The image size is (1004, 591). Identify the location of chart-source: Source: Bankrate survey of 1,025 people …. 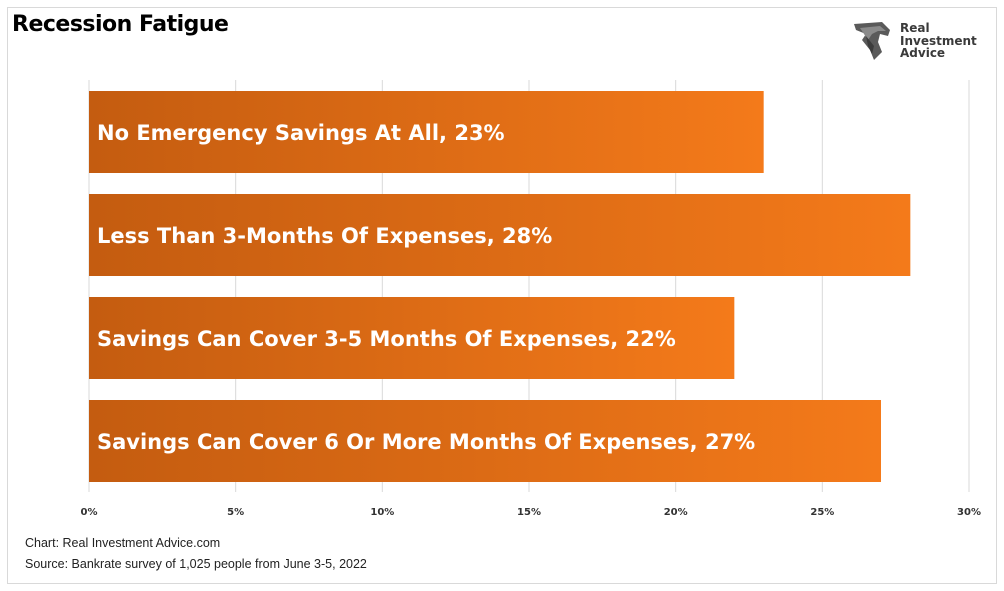
(196, 564).